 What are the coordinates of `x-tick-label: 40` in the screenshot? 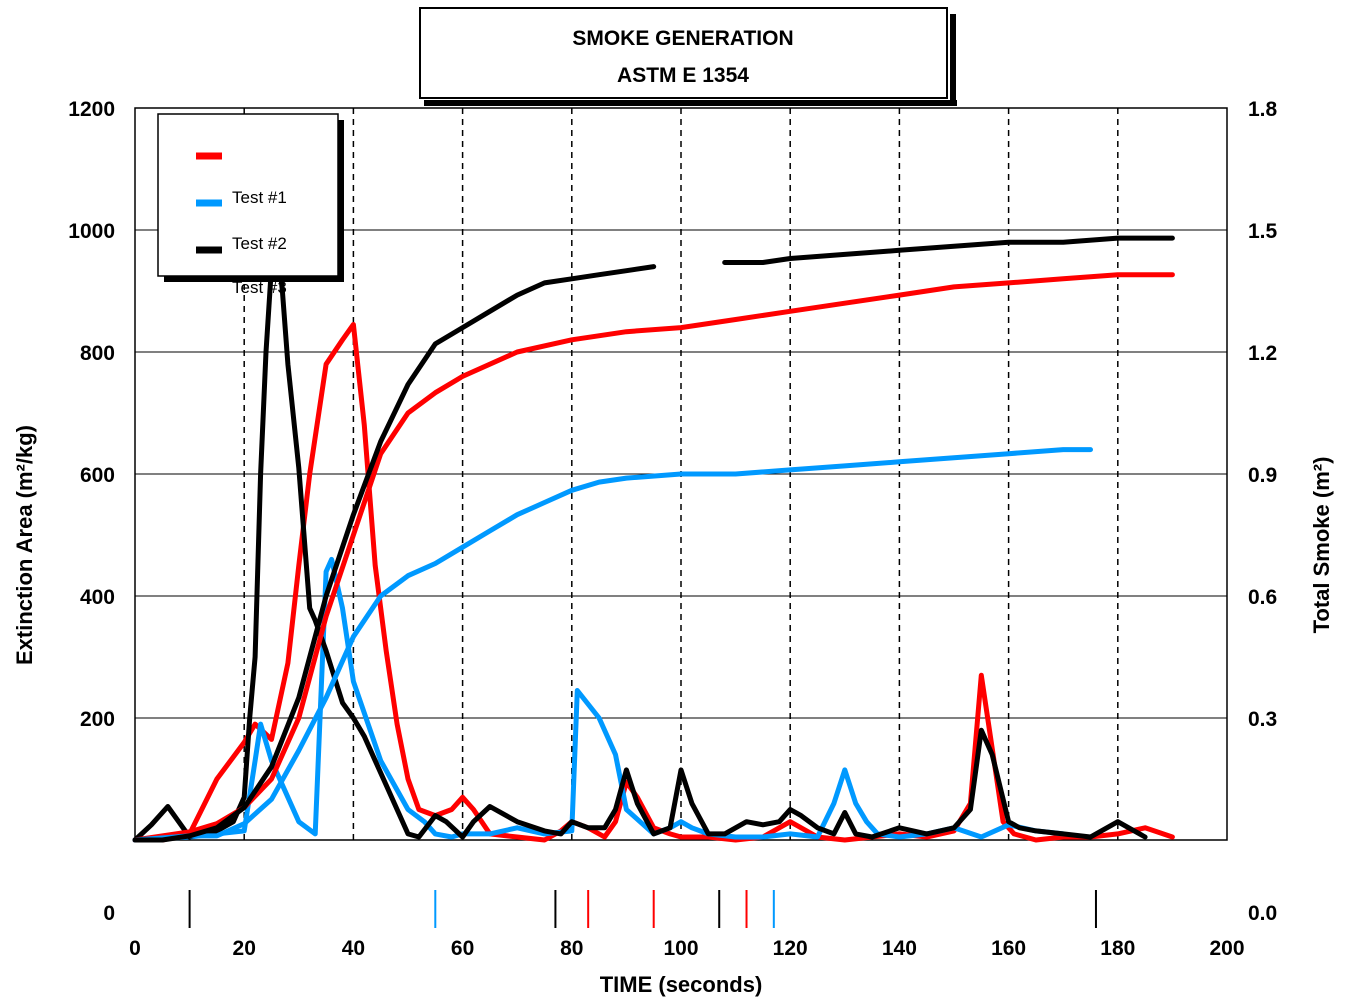 It's located at (353, 948).